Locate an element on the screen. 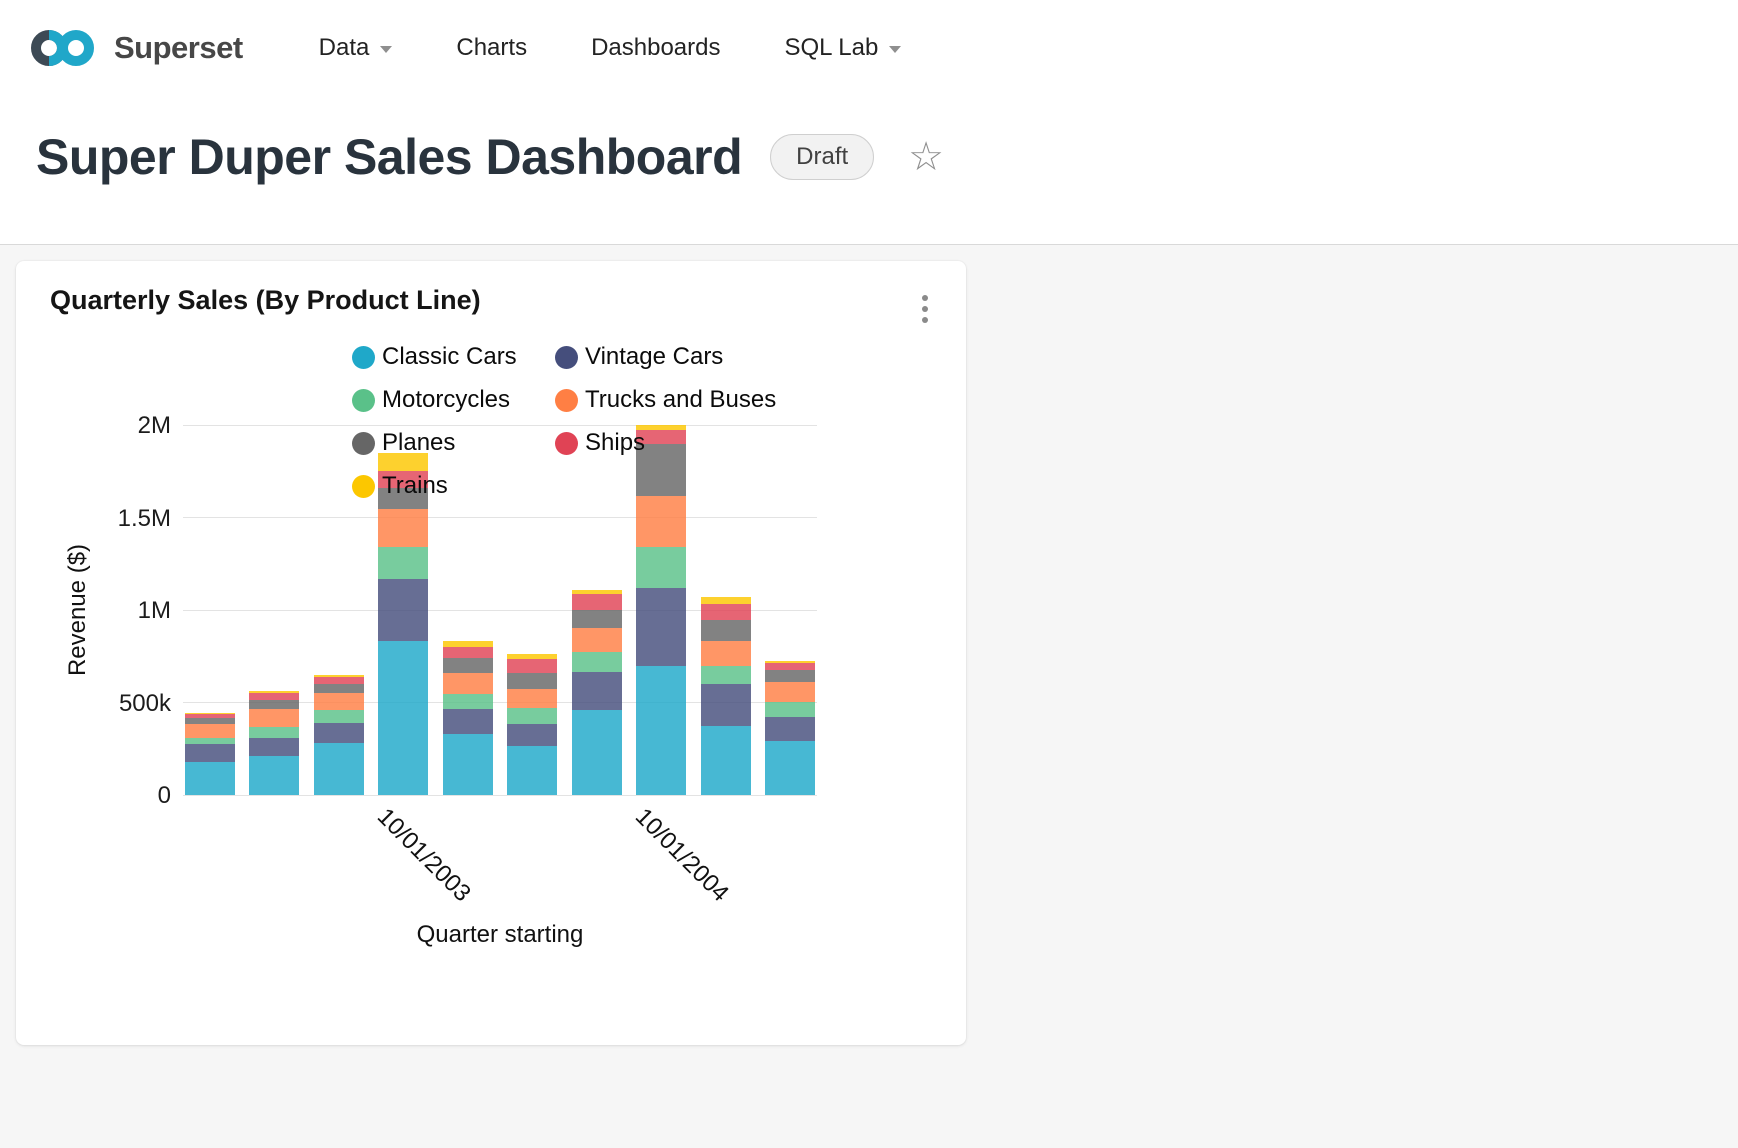 This screenshot has width=1738, height=1148. stacked-bar-07-01-2004 is located at coordinates (596, 692).